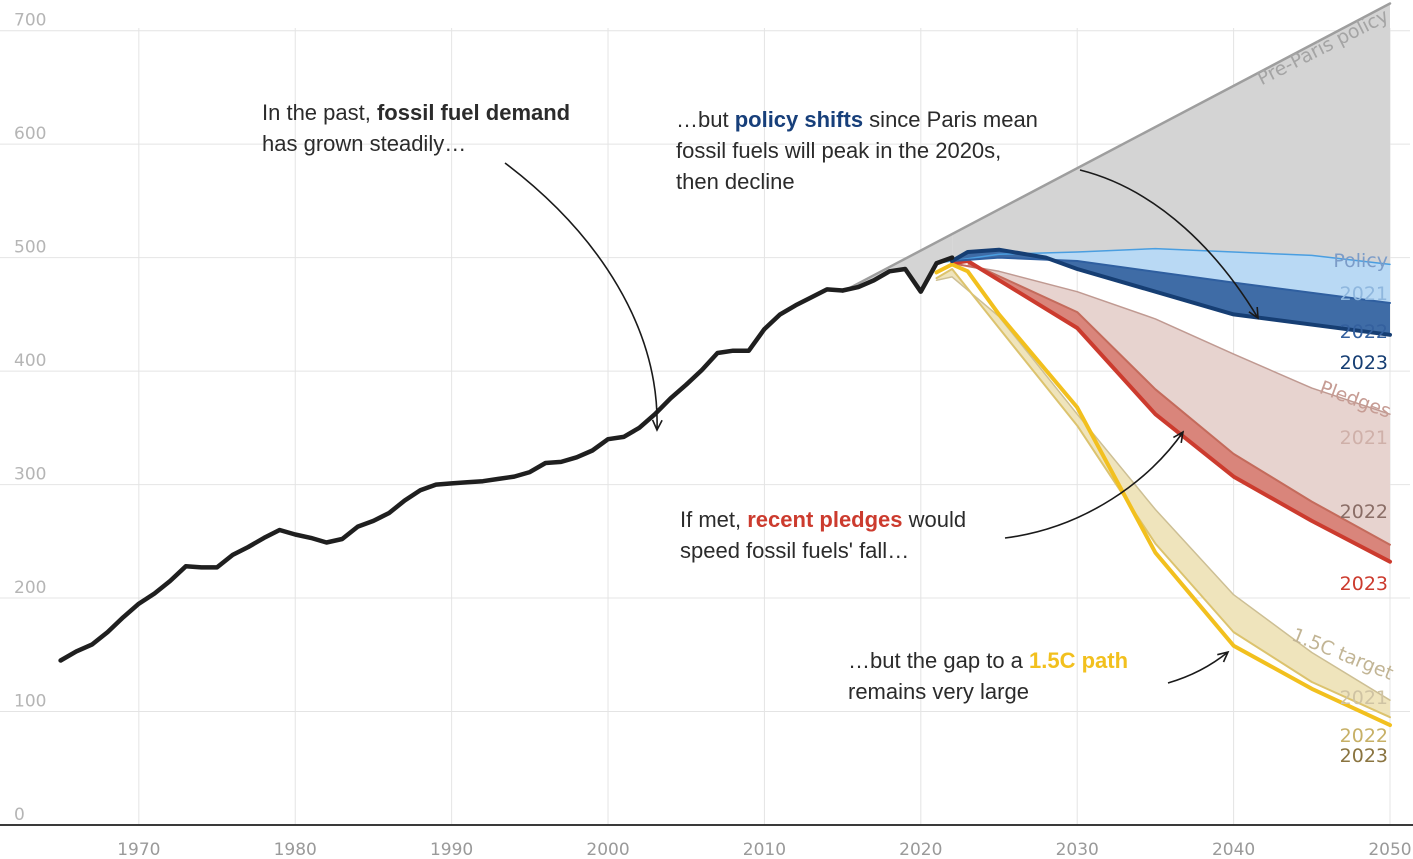 The width and height of the screenshot is (1413, 859). Describe the element at coordinates (938, 660) in the screenshot. I see `annotation-target-text: …but the gap to a` at that location.